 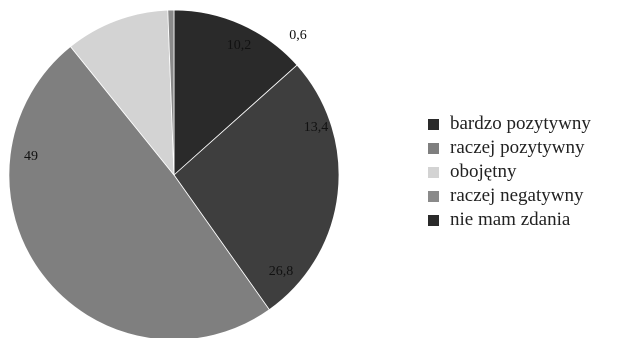 I want to click on legend-label-bardzo-pozytywny: bardzo pozytywny, so click(x=520, y=123).